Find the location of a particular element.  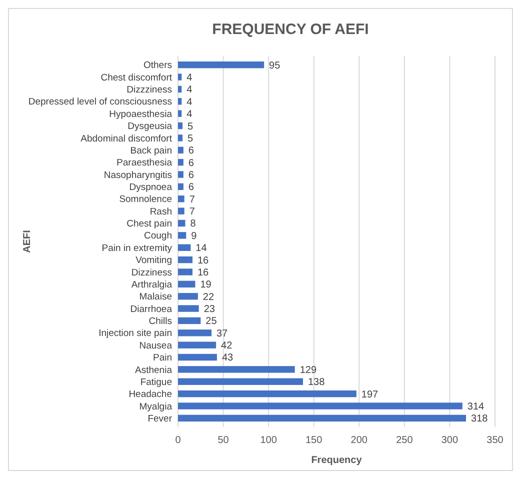

y-tick-label: Chills is located at coordinates (160, 322).